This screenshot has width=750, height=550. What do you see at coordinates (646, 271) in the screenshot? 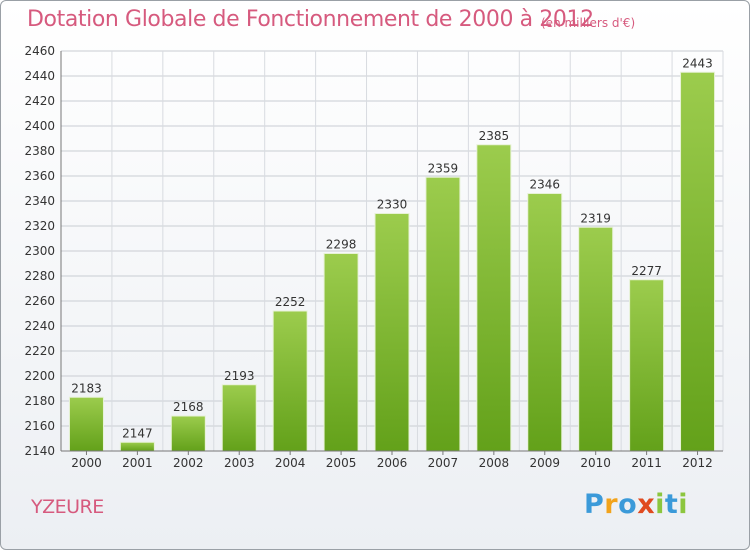
I see `bar-value-label: 2277` at bounding box center [646, 271].